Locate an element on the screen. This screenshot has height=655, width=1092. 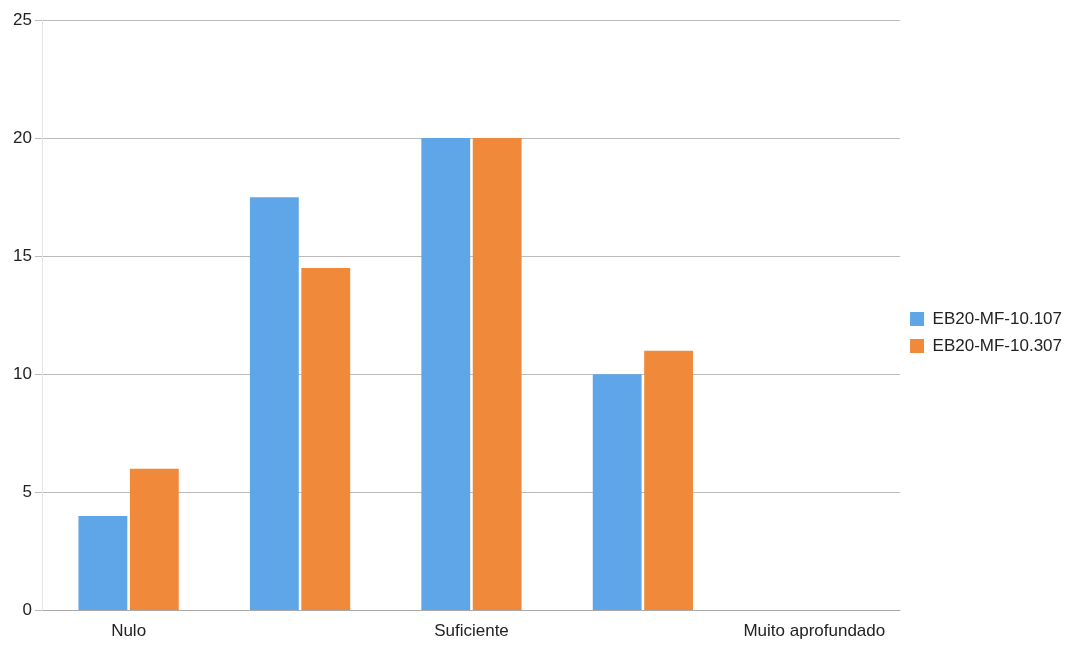
y-tick-label: 25 is located at coordinates (22, 19).